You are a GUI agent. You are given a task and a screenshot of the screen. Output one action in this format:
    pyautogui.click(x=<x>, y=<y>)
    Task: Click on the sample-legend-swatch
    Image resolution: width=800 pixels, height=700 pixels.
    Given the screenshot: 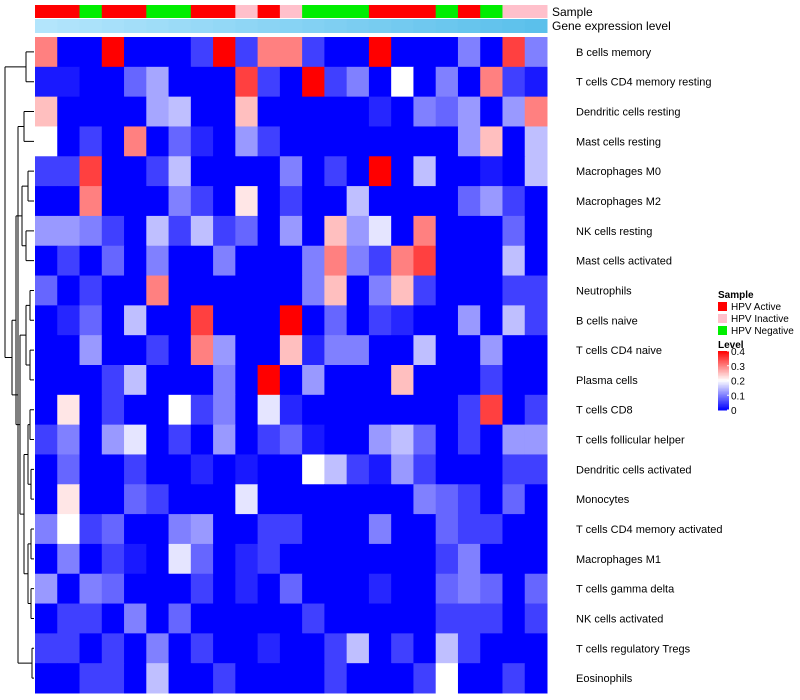 What is the action you would take?
    pyautogui.click(x=722, y=306)
    